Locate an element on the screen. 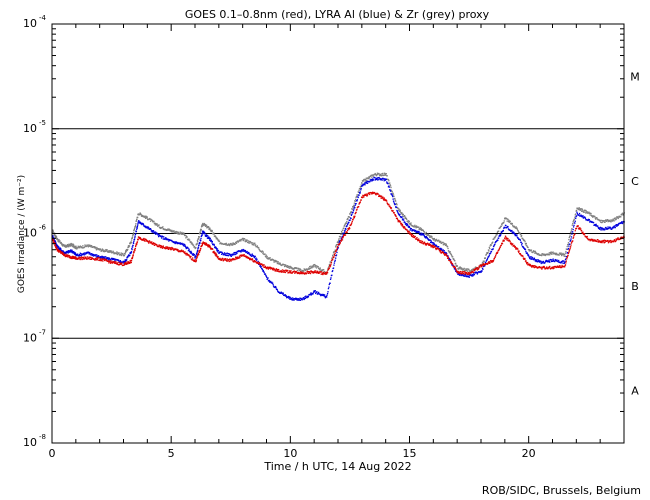 The width and height of the screenshot is (650, 500). flare-class-label-a: A is located at coordinates (635, 391).